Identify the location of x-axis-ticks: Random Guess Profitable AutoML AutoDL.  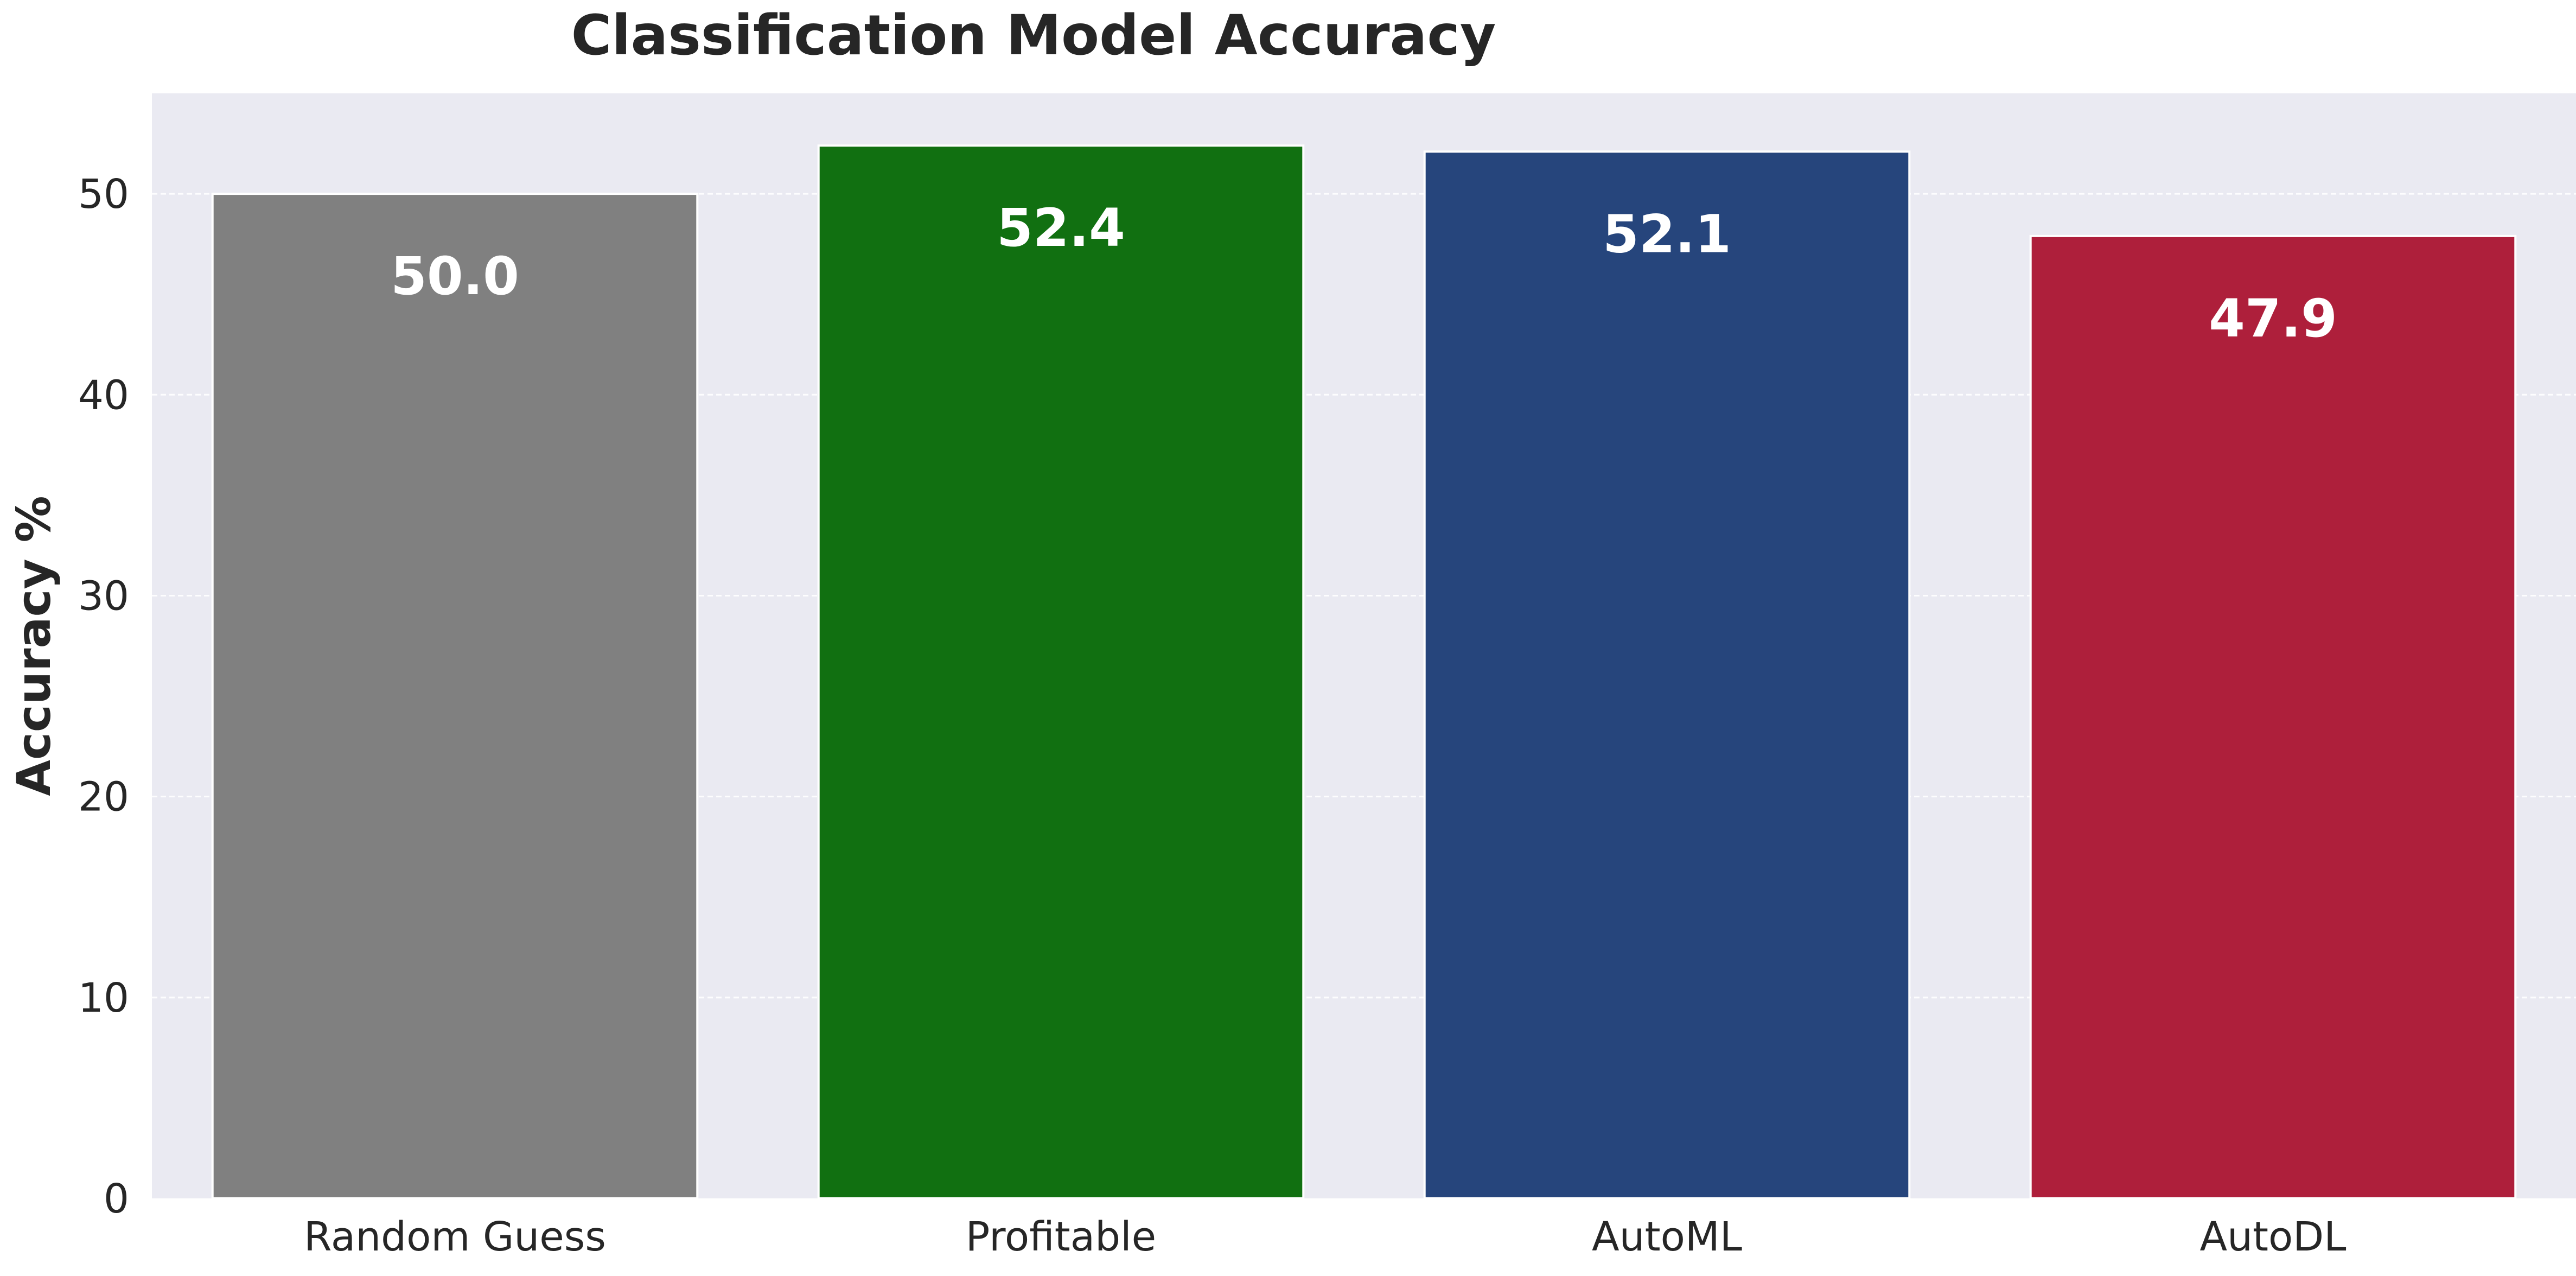
(1325, 1237).